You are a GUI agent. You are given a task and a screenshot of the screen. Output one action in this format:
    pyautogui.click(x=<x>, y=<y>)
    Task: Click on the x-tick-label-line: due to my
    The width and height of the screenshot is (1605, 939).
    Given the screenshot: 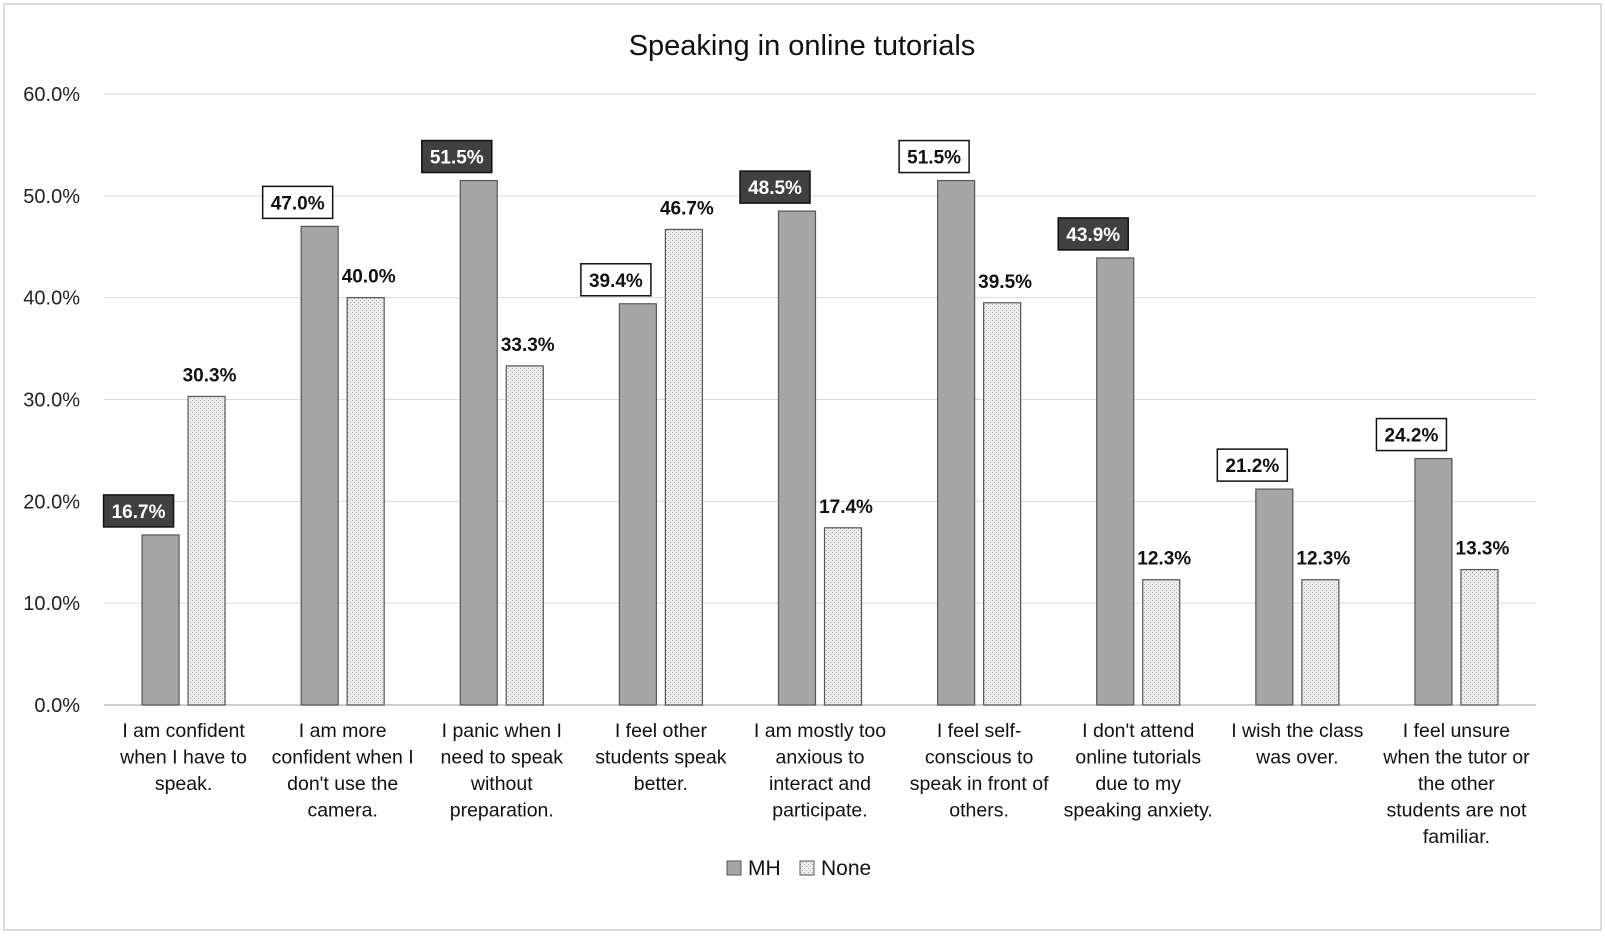 What is the action you would take?
    pyautogui.click(x=1138, y=784)
    